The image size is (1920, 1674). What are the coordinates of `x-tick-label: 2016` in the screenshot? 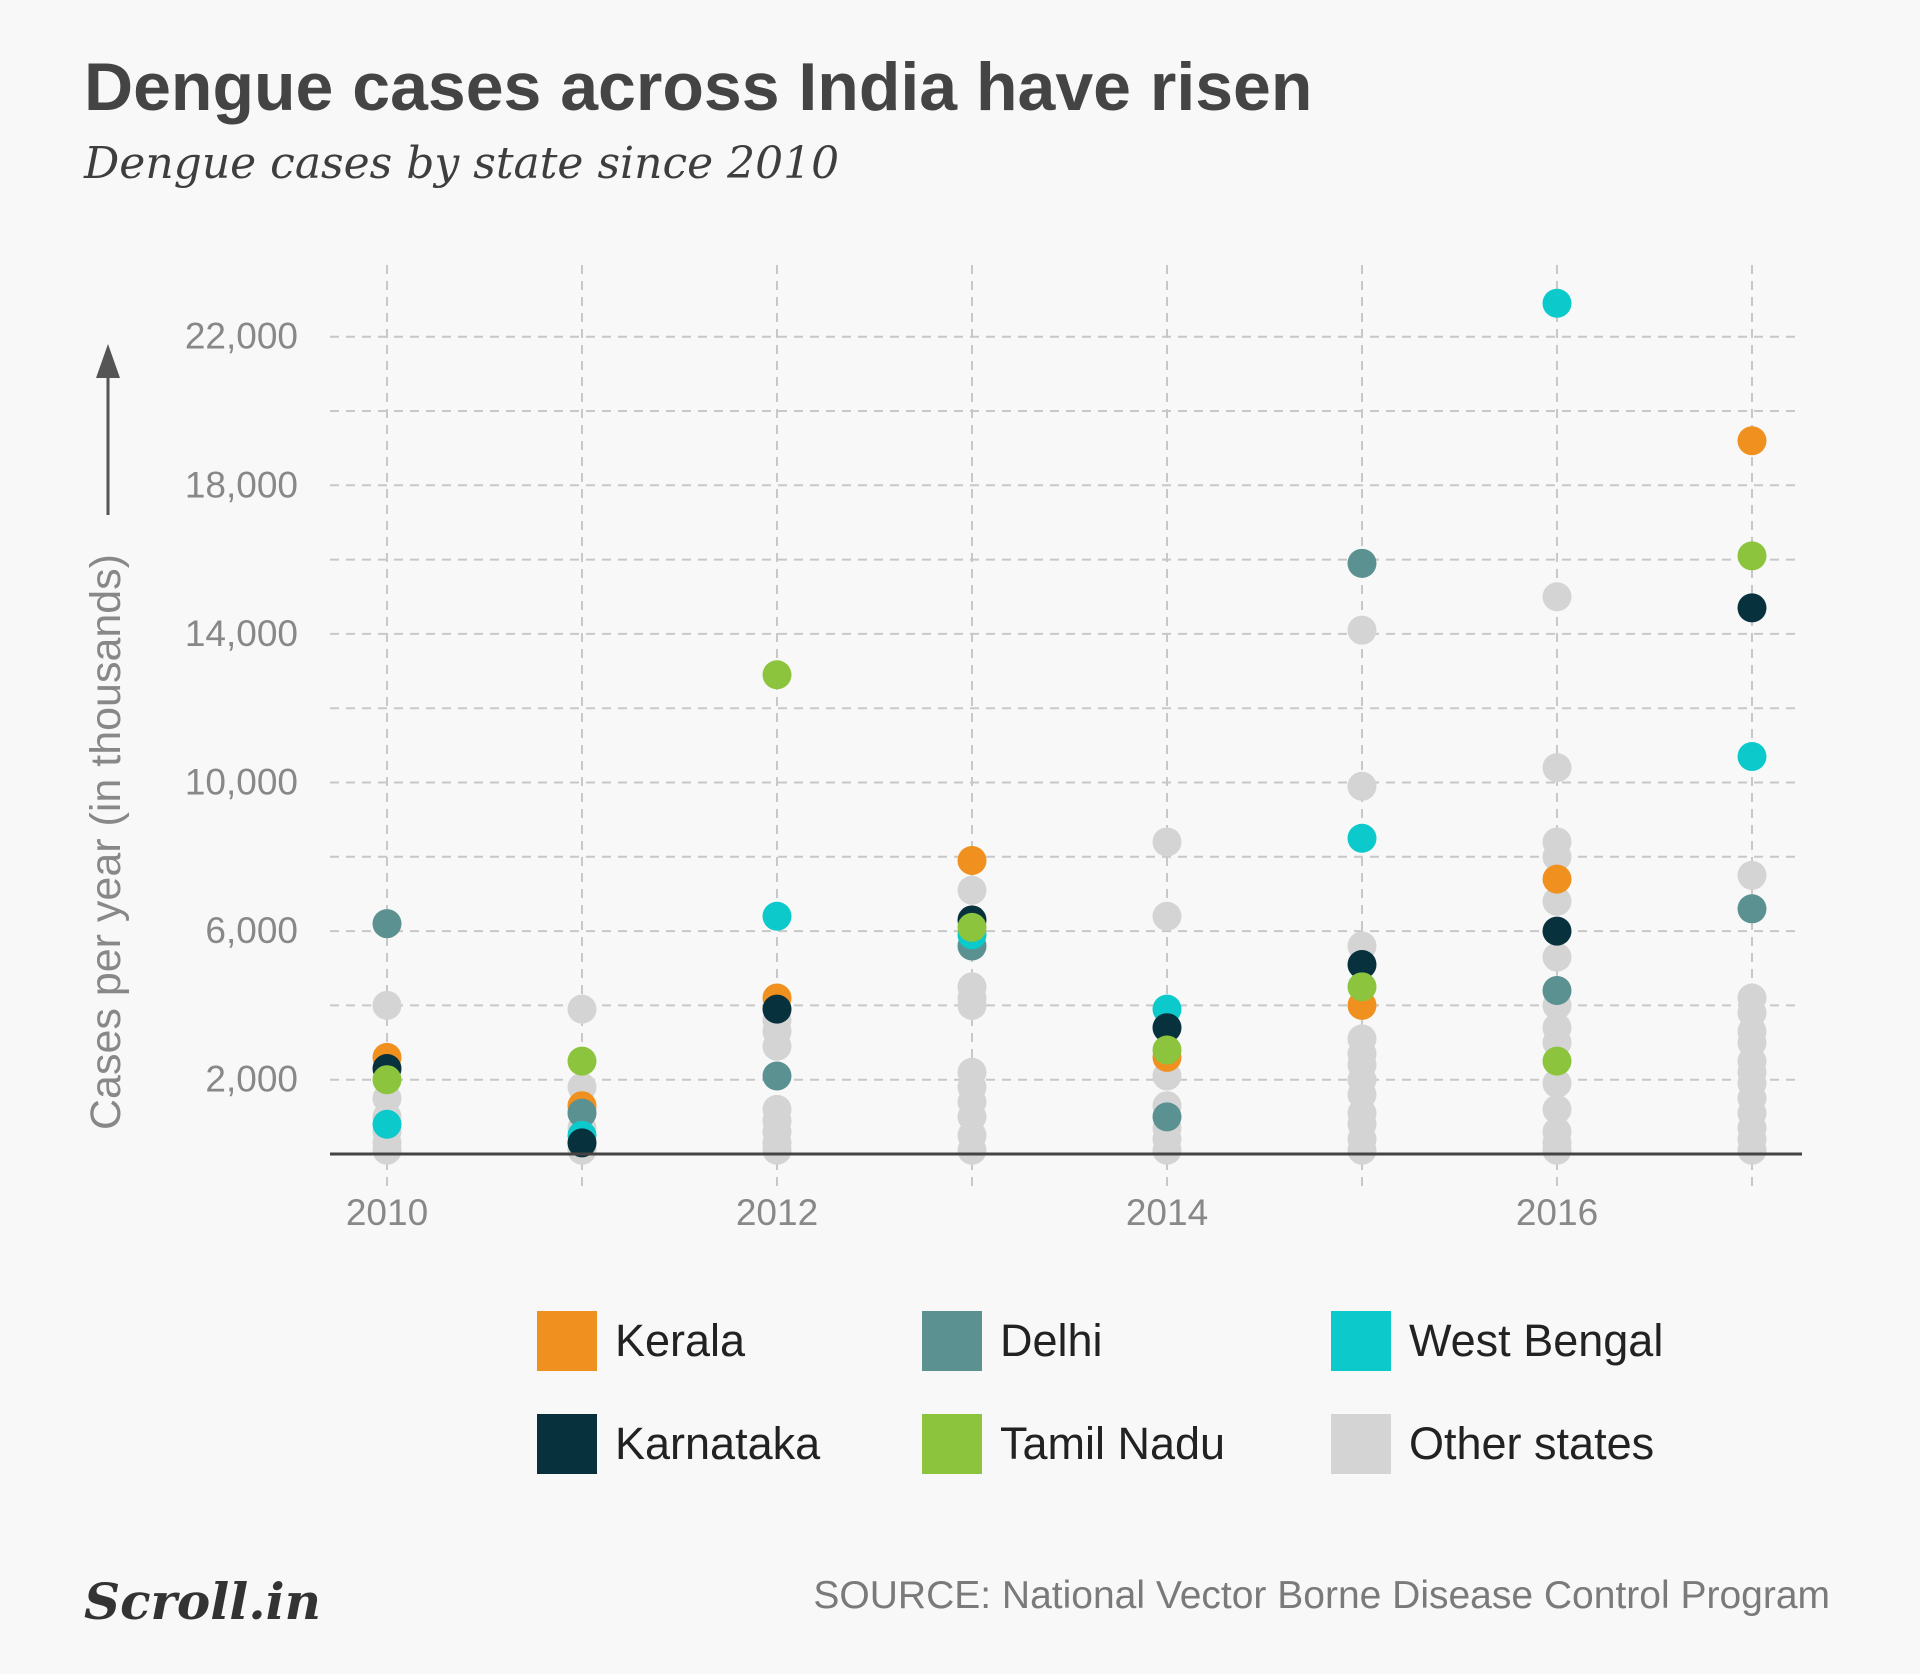 It's located at (1557, 1212).